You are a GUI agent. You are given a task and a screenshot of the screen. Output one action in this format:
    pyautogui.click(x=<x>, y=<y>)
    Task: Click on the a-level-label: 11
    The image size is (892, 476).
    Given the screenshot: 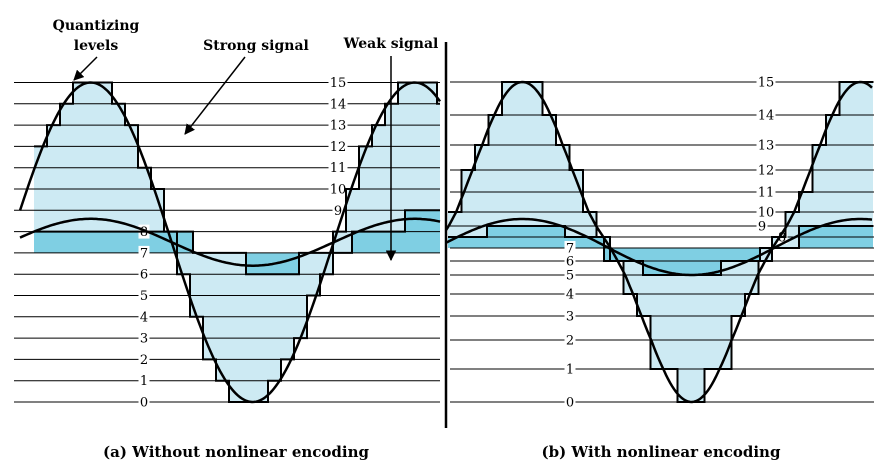 What is the action you would take?
    pyautogui.click(x=338, y=168)
    